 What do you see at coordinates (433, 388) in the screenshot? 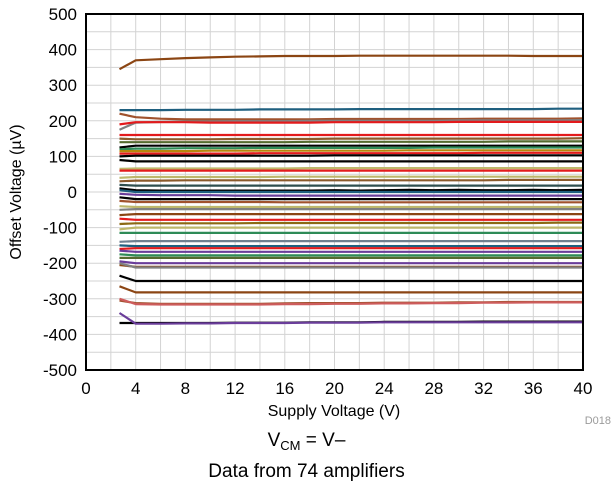
I see `x-tick-label: 28` at bounding box center [433, 388].